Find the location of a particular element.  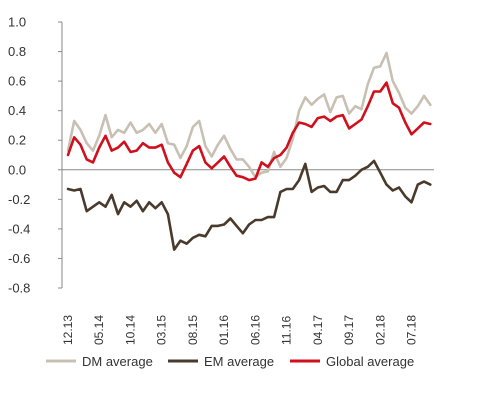

y-tick-label: 0.4 is located at coordinates (17, 110).